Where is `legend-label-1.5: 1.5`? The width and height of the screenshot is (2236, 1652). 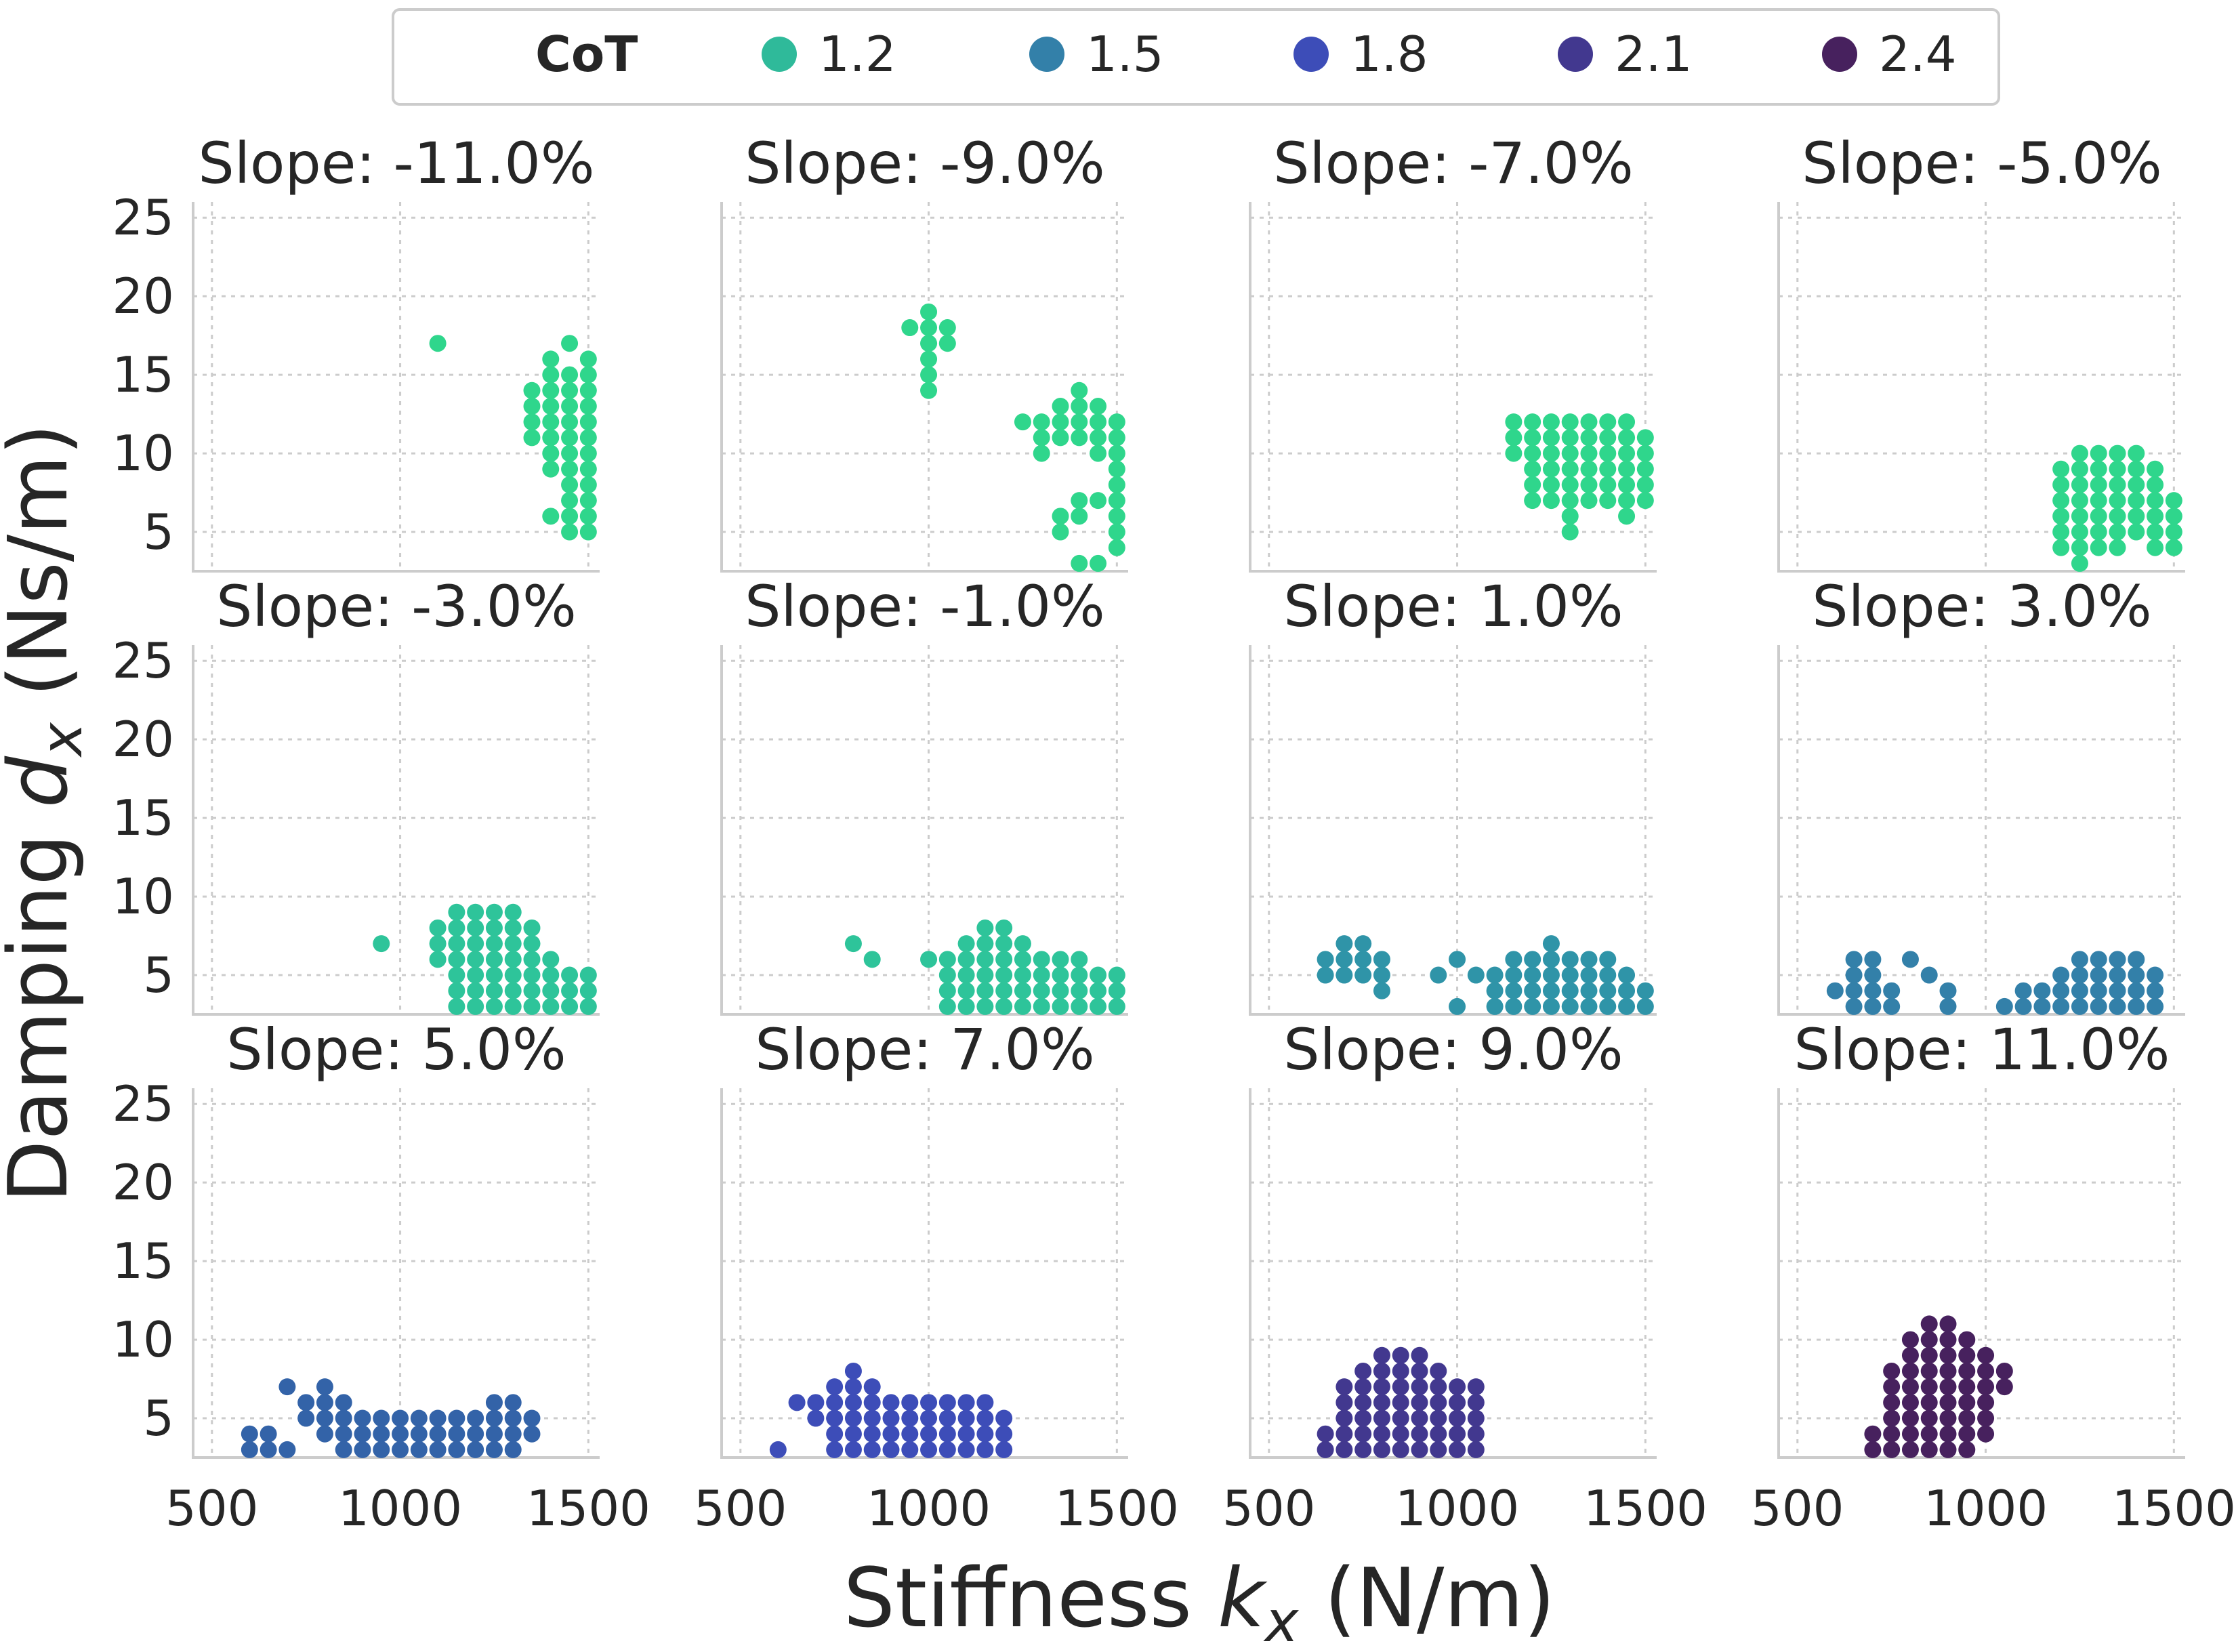 legend-label-1.5: 1.5 is located at coordinates (1125, 54).